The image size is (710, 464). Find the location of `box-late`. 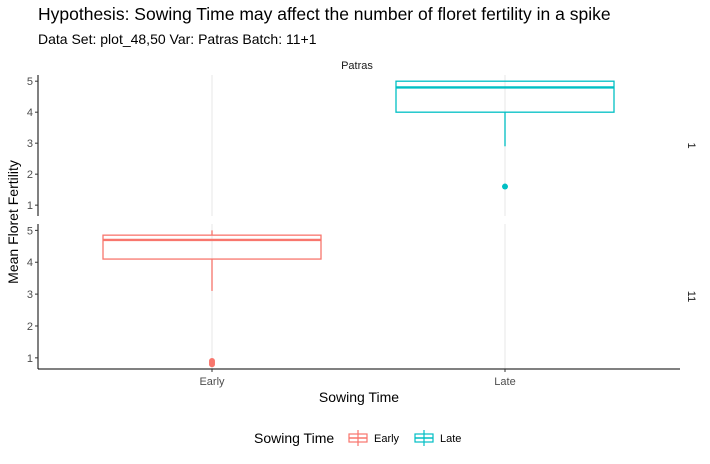

box-late is located at coordinates (505, 135).